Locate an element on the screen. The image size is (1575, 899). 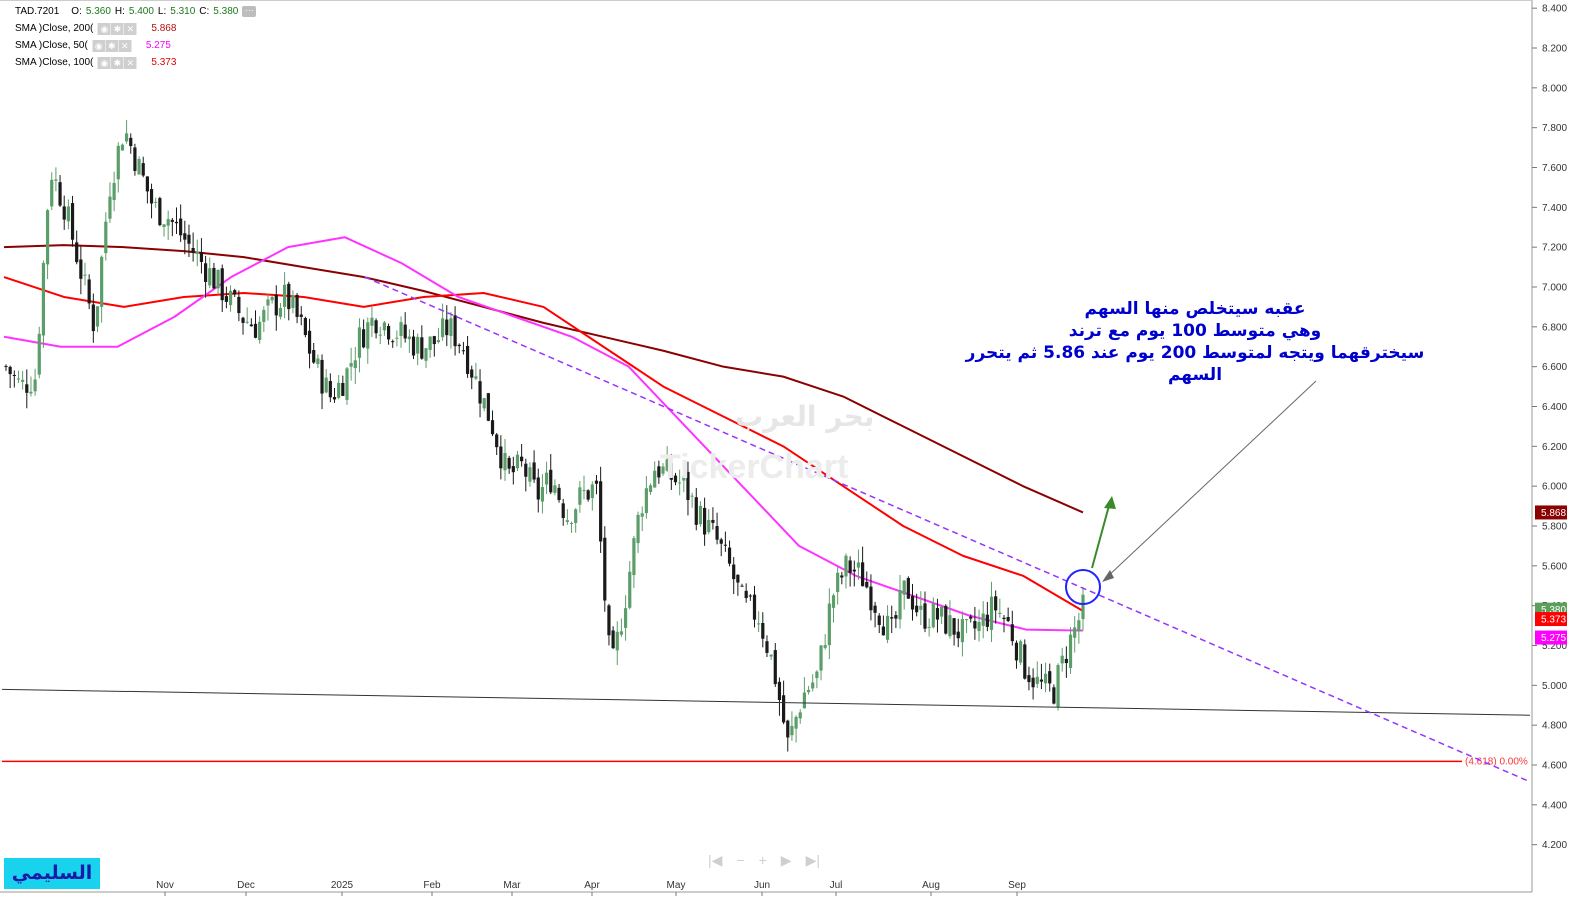
high-value: 5.400 is located at coordinates (141, 11).